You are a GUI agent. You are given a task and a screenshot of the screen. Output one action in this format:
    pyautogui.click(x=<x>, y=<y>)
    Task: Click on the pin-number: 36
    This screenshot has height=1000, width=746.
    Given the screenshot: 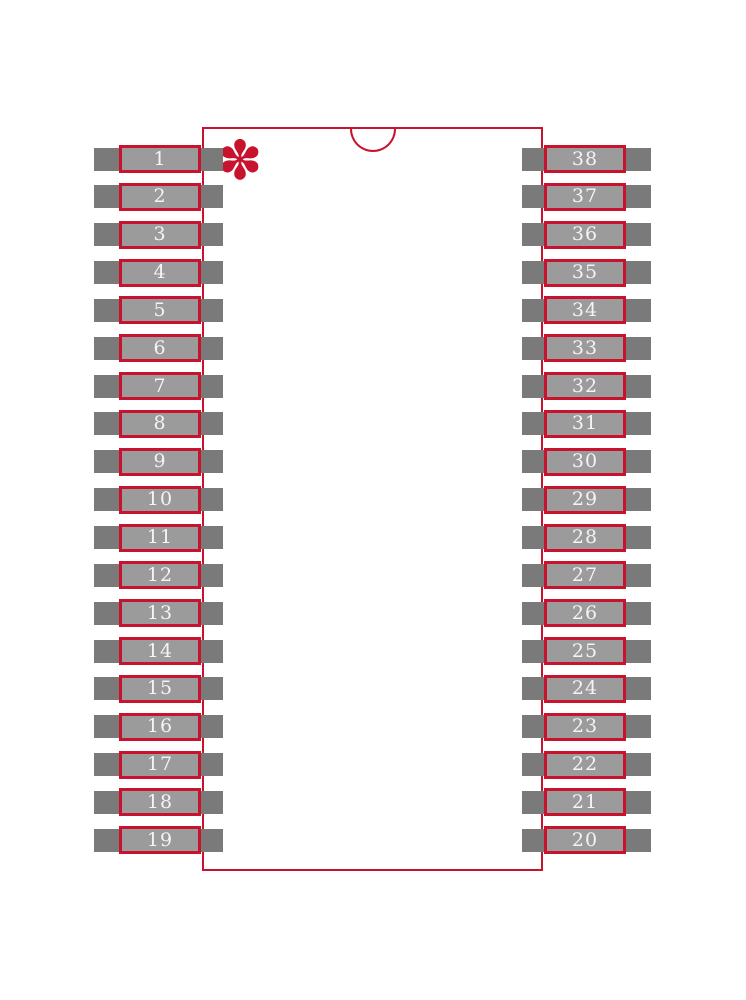 What is the action you would take?
    pyautogui.click(x=585, y=234)
    